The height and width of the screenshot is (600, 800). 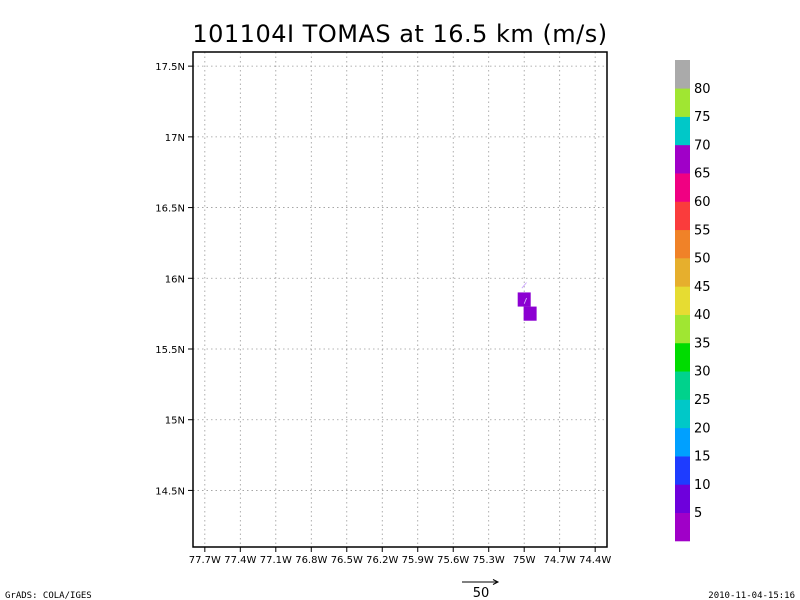 What do you see at coordinates (702, 372) in the screenshot?
I see `colorbar-label: 30` at bounding box center [702, 372].